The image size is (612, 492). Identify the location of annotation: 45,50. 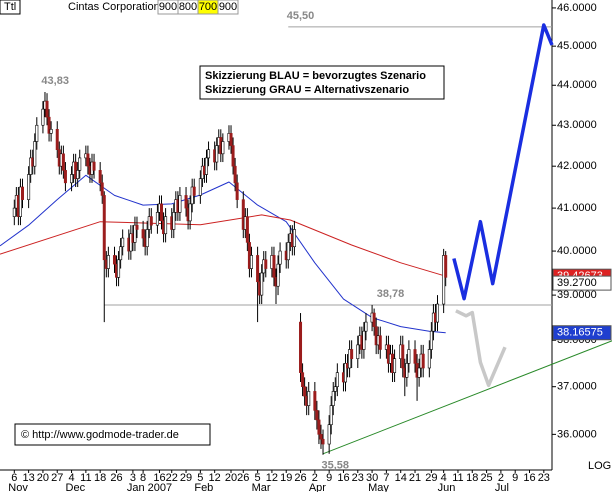
(301, 16).